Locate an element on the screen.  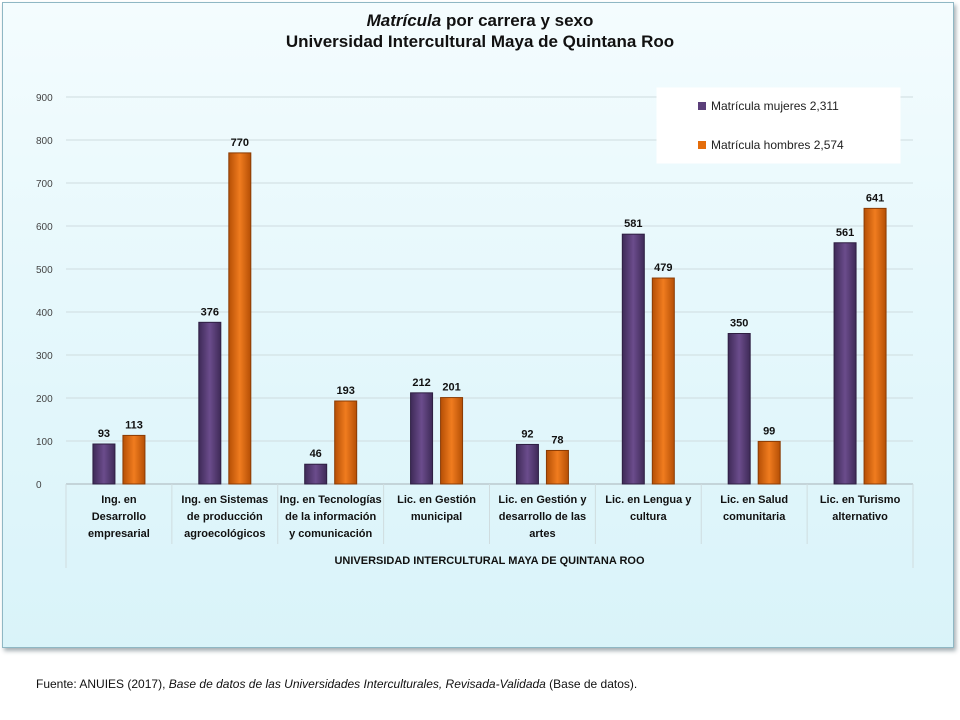
y-tick-label: 700 is located at coordinates (44, 184).